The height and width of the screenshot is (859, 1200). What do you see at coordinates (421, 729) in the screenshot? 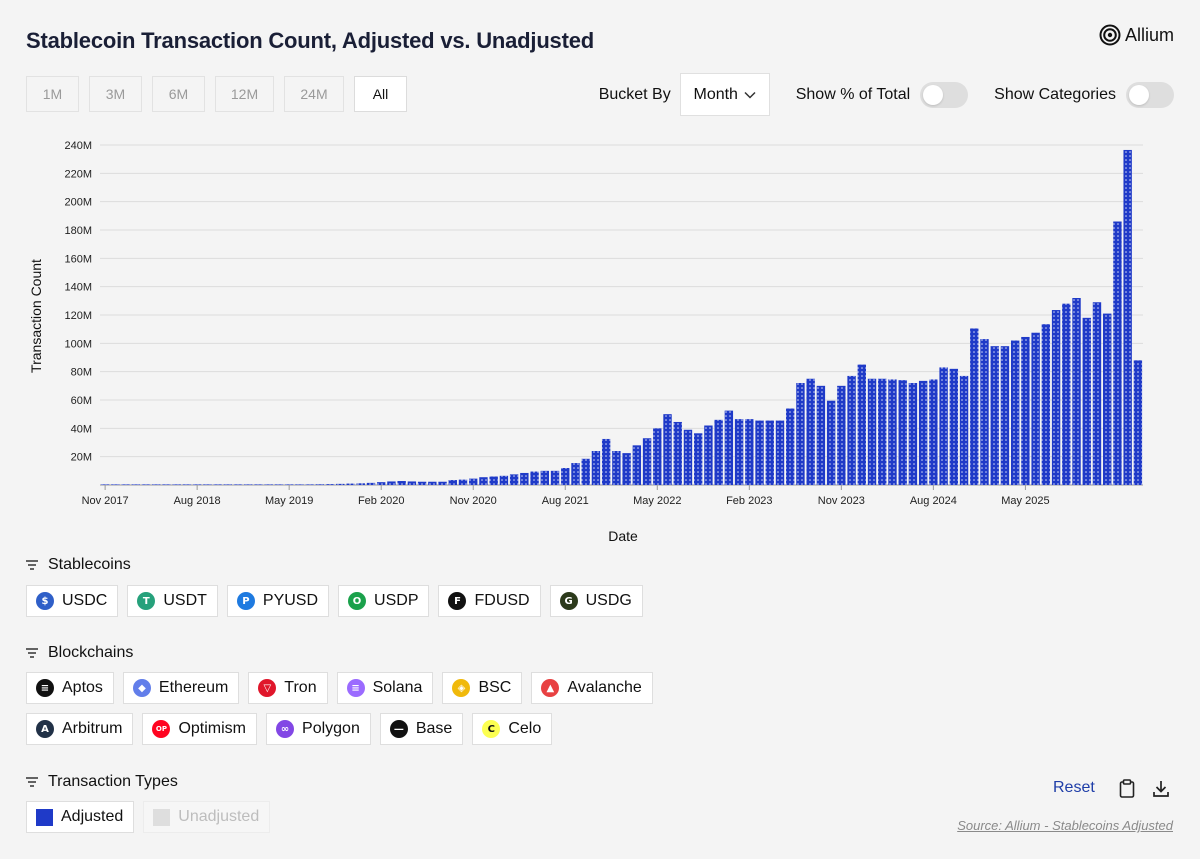
I see `blockchain-chip-base: — Base` at bounding box center [421, 729].